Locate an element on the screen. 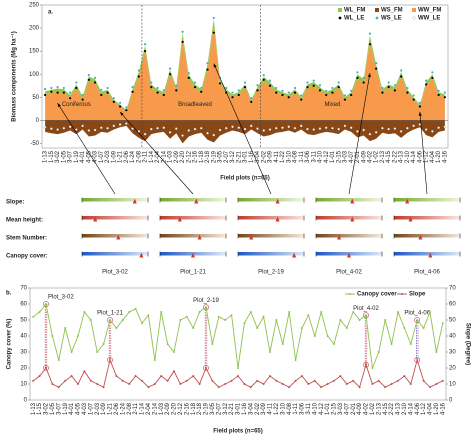  x-tick-label: 1-01 is located at coordinates (333, 156).